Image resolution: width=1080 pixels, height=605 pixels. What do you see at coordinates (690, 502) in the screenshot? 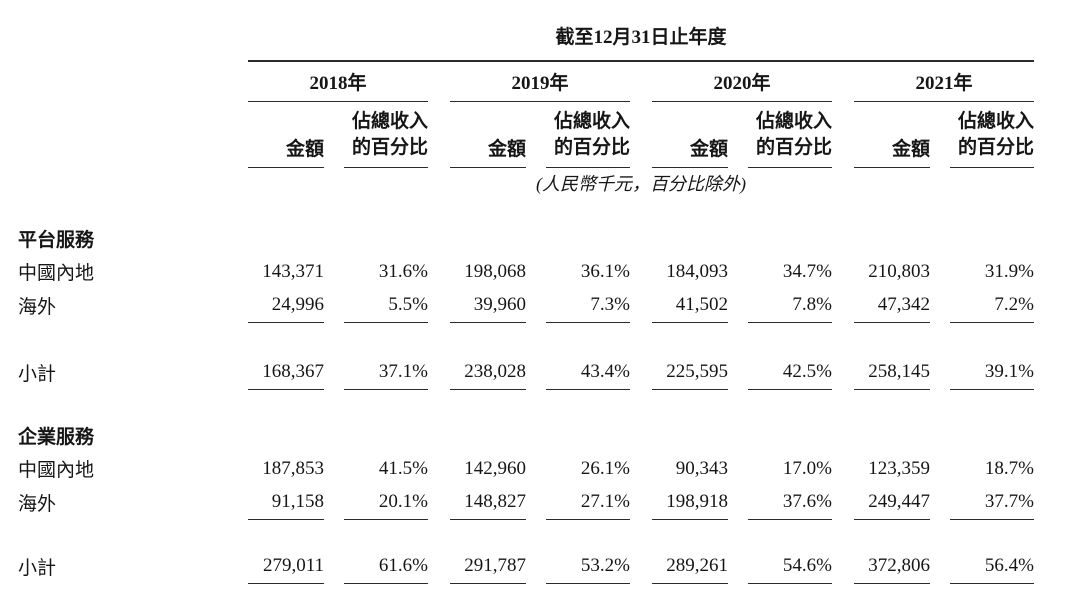
I see `amount-cell: 198,918` at bounding box center [690, 502].